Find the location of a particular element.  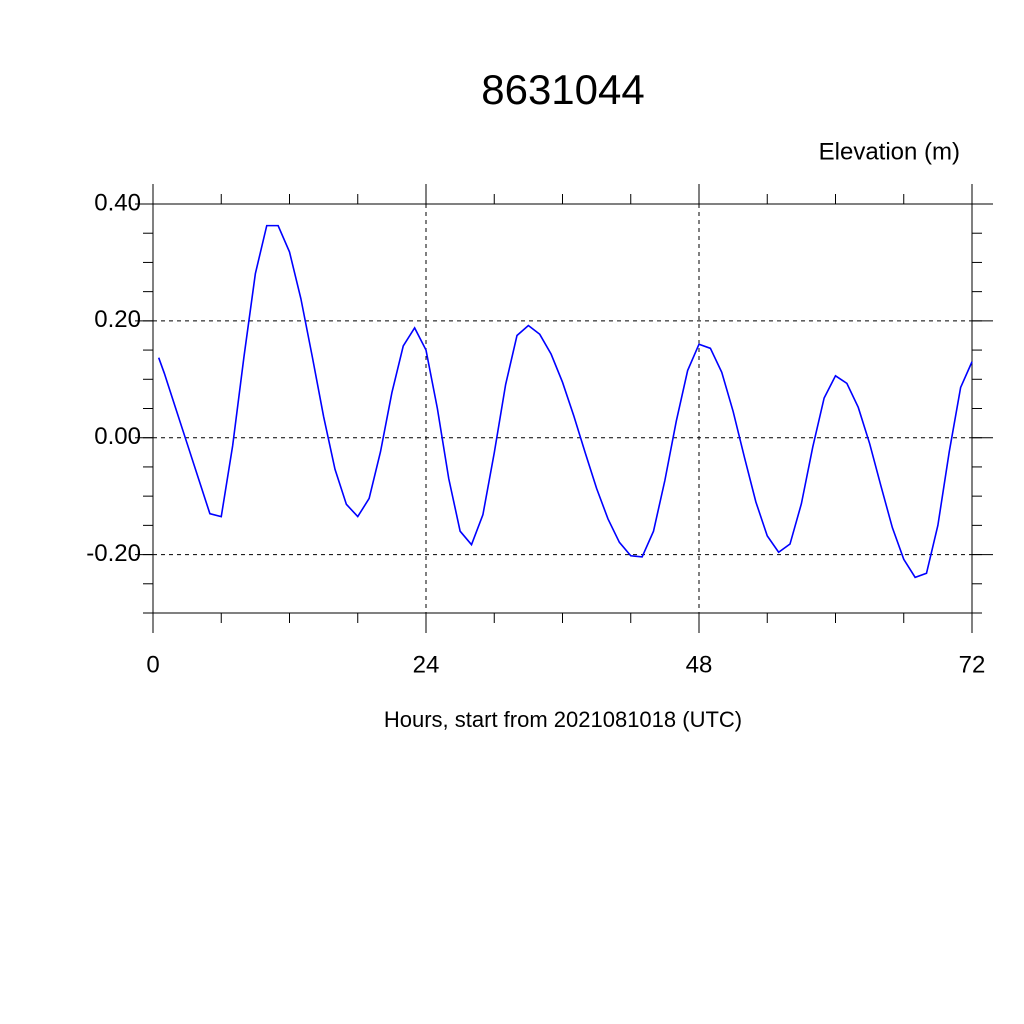

x-axis-label: Hours, start from 2021081018 (UTC) is located at coordinates (563, 719).